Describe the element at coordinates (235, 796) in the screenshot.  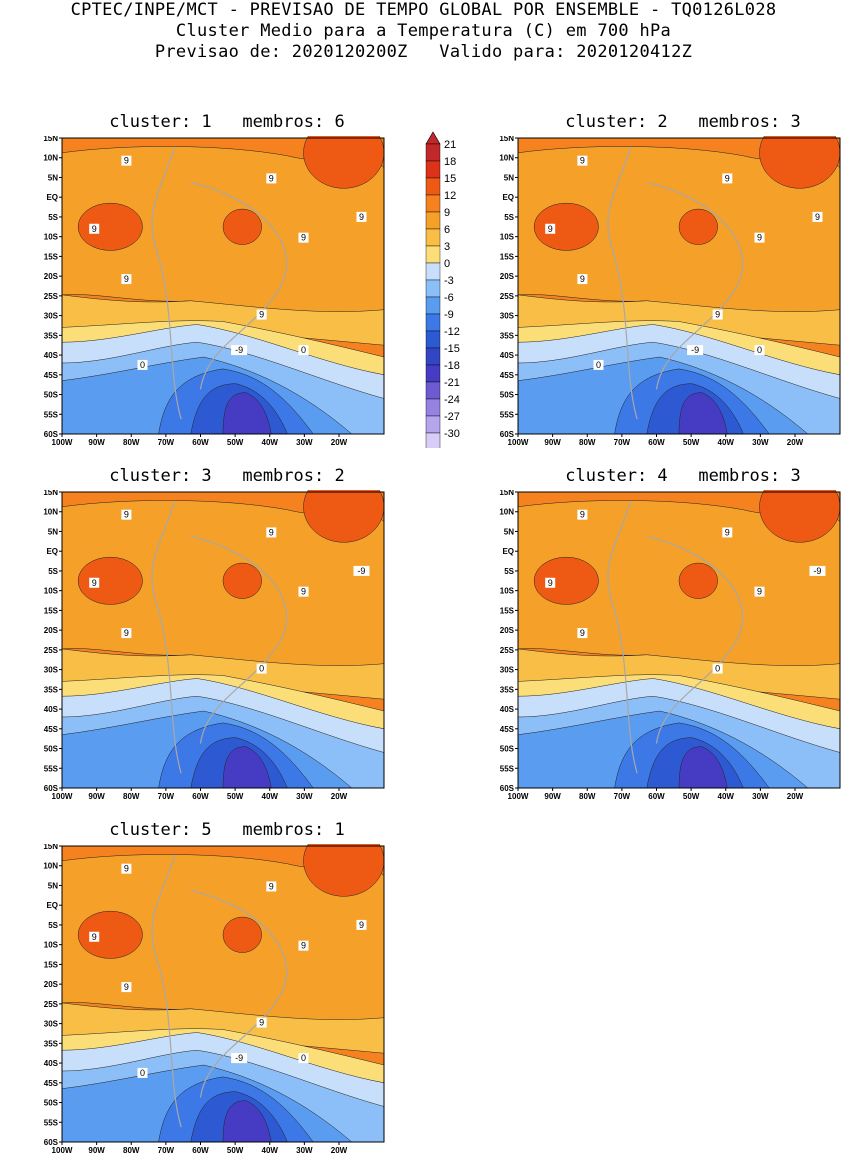
I see `lon-label: 50W` at that location.